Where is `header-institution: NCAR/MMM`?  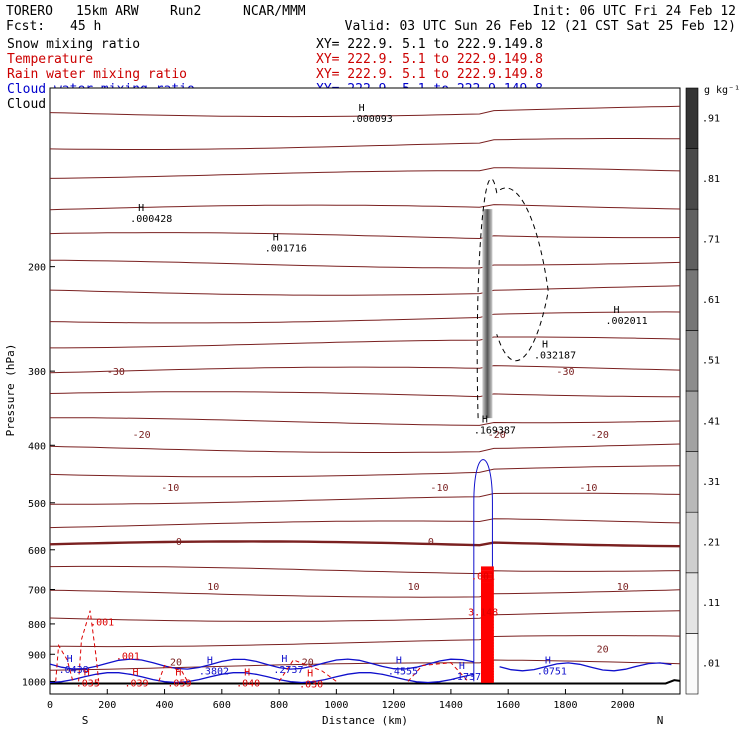 header-institution: NCAR/MMM is located at coordinates (274, 11).